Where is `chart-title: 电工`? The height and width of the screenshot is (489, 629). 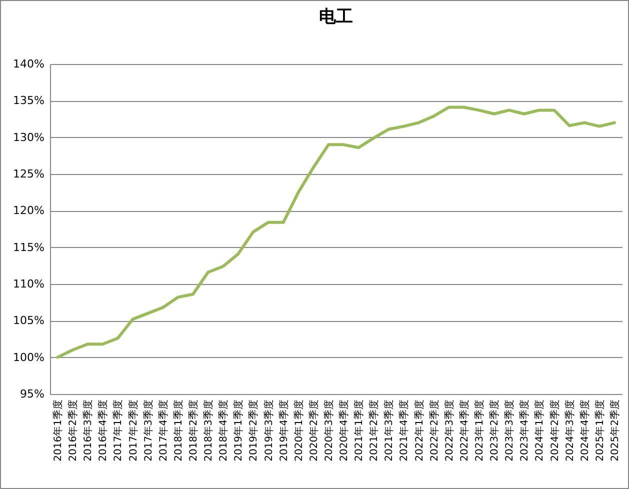 chart-title: 电工 is located at coordinates (336, 17).